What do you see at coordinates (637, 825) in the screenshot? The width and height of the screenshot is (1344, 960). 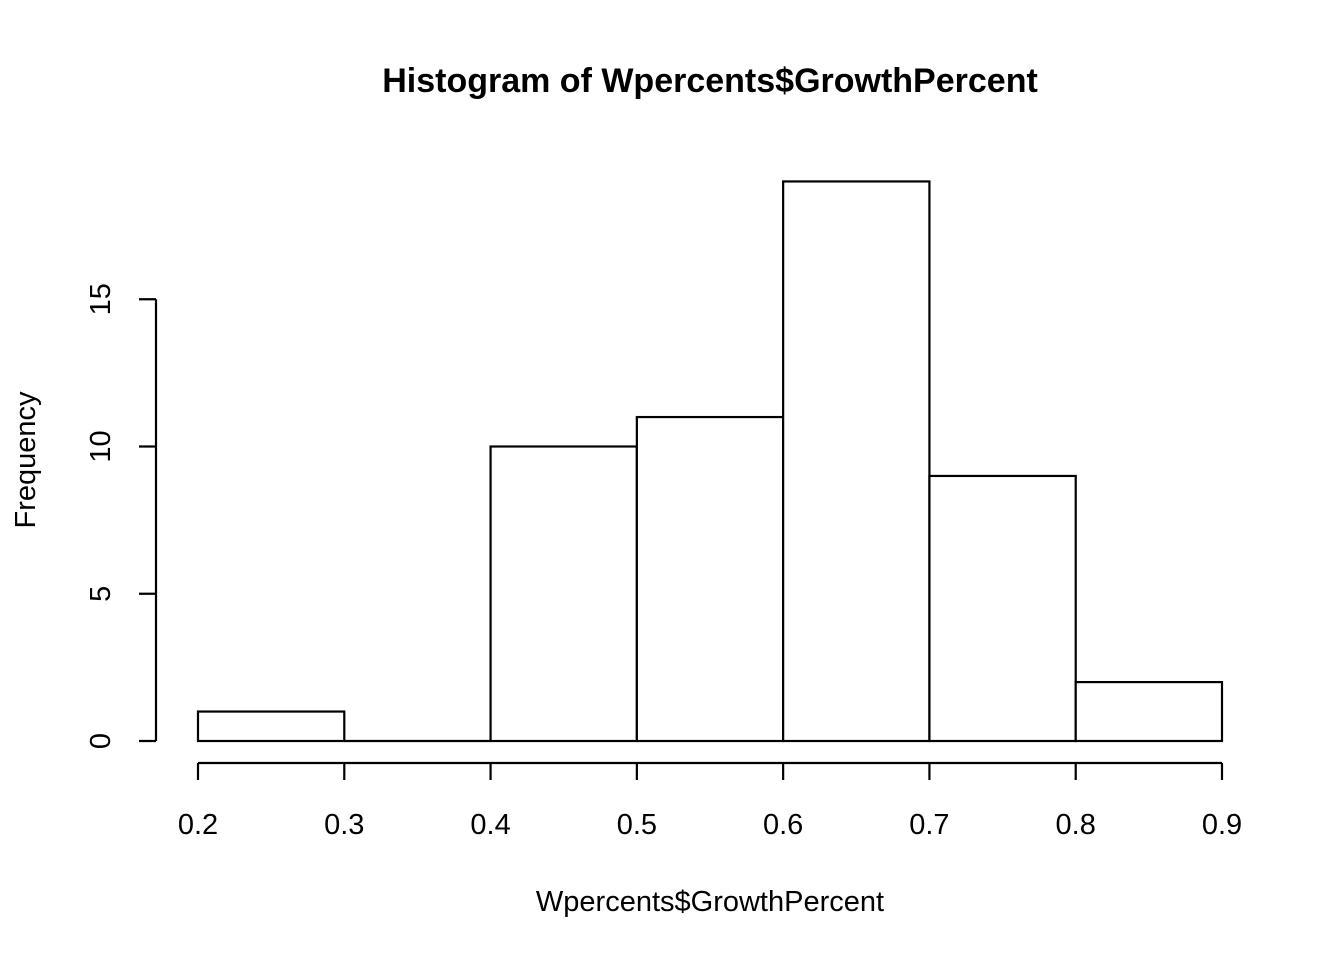 I see `x-tick-label: 0.5` at bounding box center [637, 825].